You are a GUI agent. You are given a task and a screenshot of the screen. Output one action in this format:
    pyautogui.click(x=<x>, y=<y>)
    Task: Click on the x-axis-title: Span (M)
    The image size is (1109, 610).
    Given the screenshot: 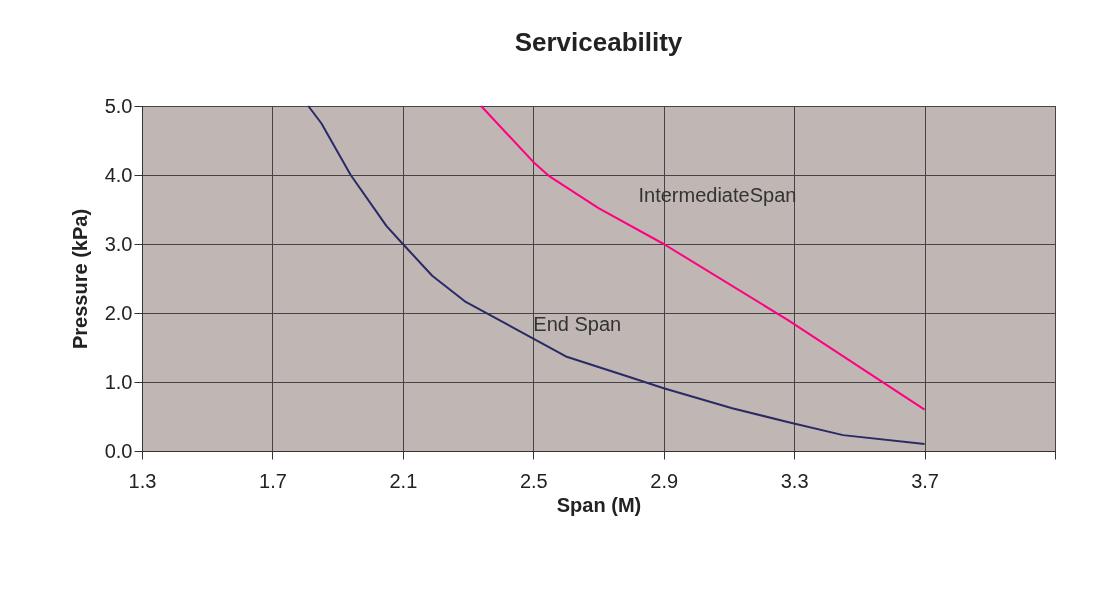 What is the action you would take?
    pyautogui.click(x=599, y=504)
    